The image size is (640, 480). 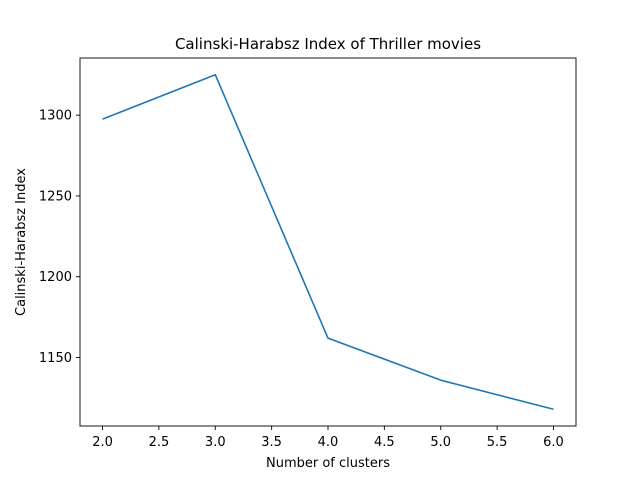 What do you see at coordinates (55, 277) in the screenshot?
I see `y-tick-label-1: 1200` at bounding box center [55, 277].